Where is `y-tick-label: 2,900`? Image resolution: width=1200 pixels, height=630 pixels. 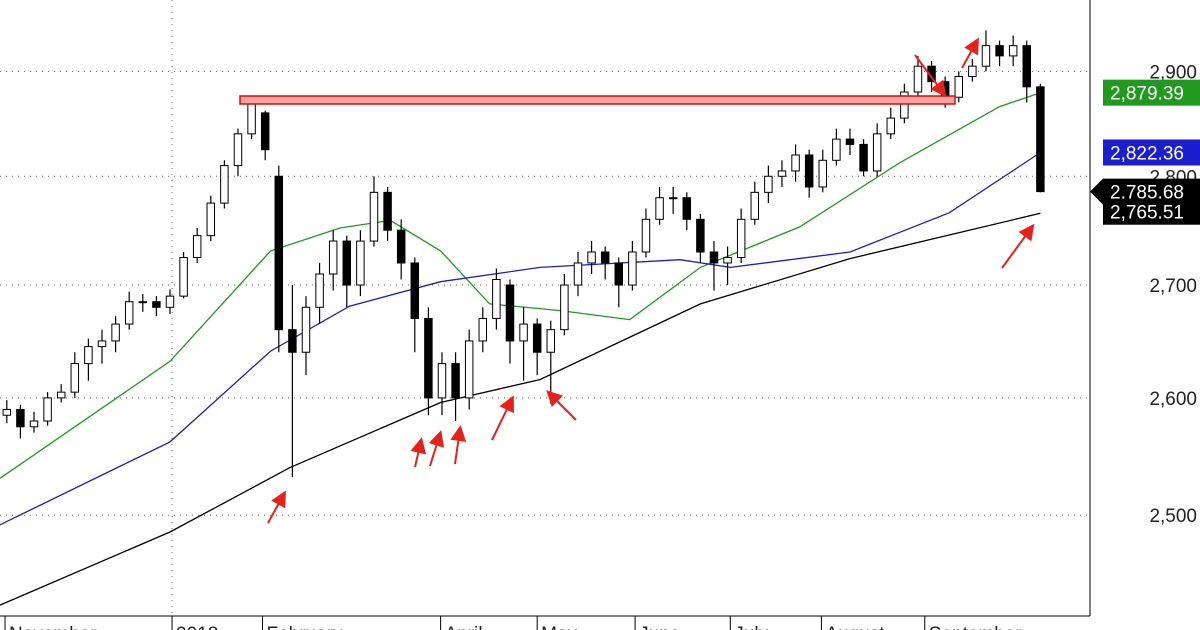 y-tick-label: 2,900 is located at coordinates (1173, 72).